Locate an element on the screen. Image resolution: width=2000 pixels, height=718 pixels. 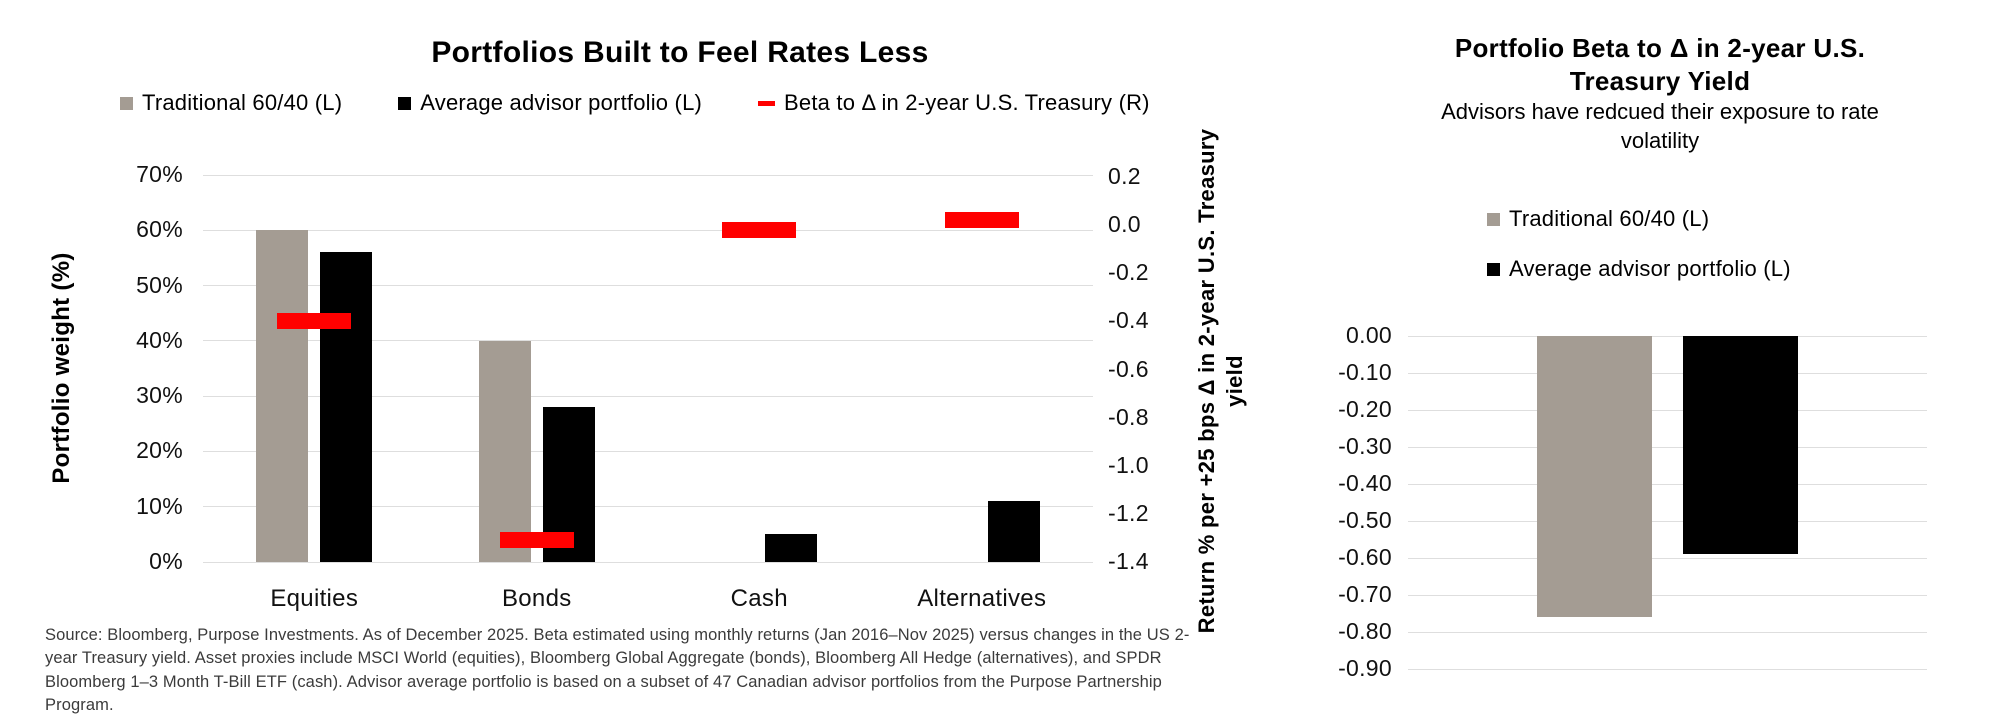
right-axis-tick-label: -0.2 is located at coordinates (1128, 272).